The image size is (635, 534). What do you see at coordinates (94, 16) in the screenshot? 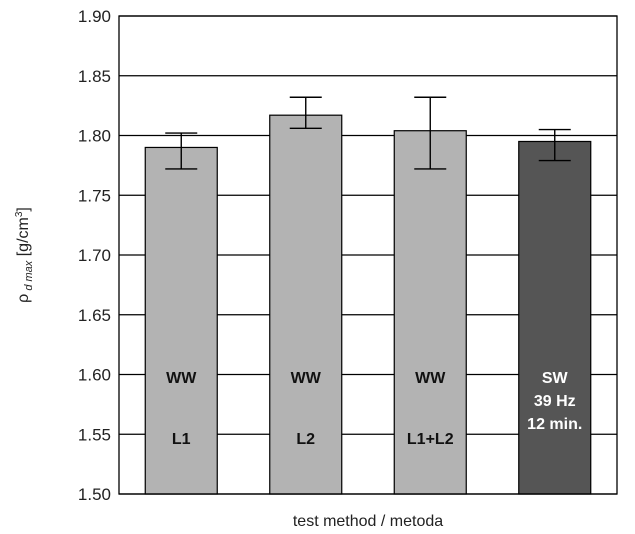
I see `y-tick-label: 1.90` at bounding box center [94, 16].